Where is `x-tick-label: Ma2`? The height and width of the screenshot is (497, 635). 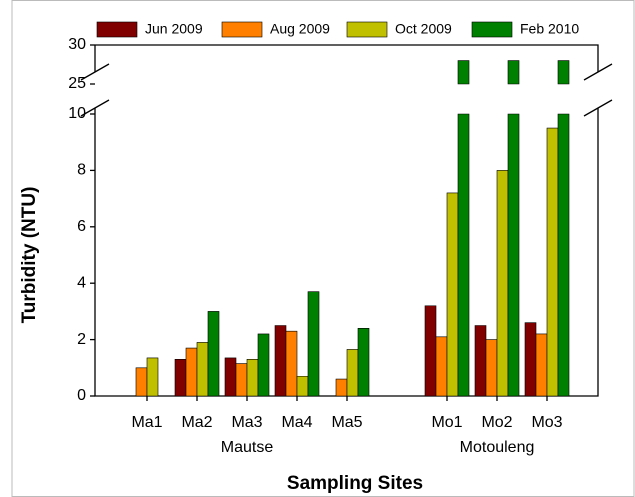 x-tick-label: Ma2 is located at coordinates (196, 422).